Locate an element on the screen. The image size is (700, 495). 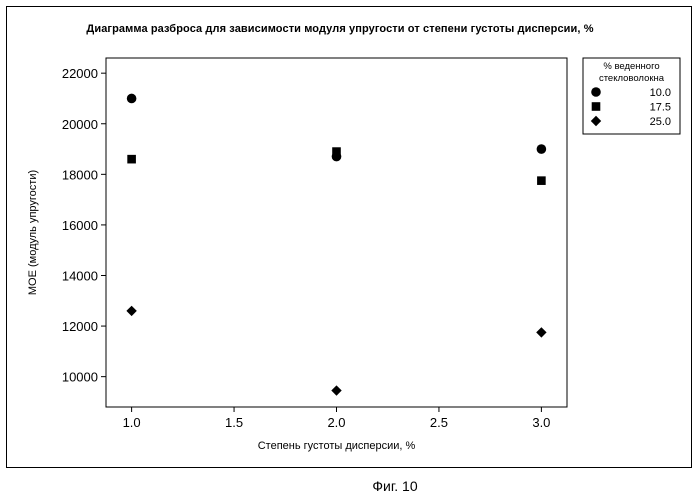
legend-marker-circle is located at coordinates (596, 92).